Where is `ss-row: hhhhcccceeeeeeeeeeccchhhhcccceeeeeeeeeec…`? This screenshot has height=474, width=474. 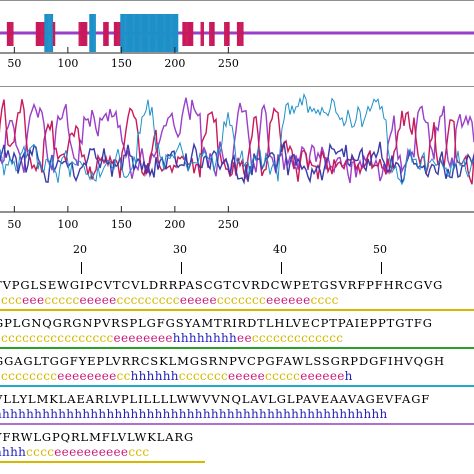
ss-row: hhhhcccceeeeeeeeeeccchhhhcccceeeeeeeeeec… is located at coordinates (74, 452).